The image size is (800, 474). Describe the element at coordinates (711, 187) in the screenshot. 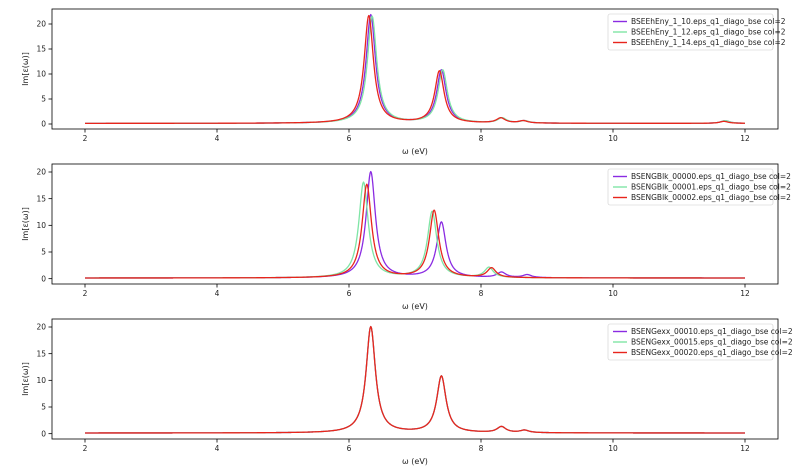

I see `legend-entry-2: BSENGBlk_00001.eps_q1_diago_bse col=2` at that location.